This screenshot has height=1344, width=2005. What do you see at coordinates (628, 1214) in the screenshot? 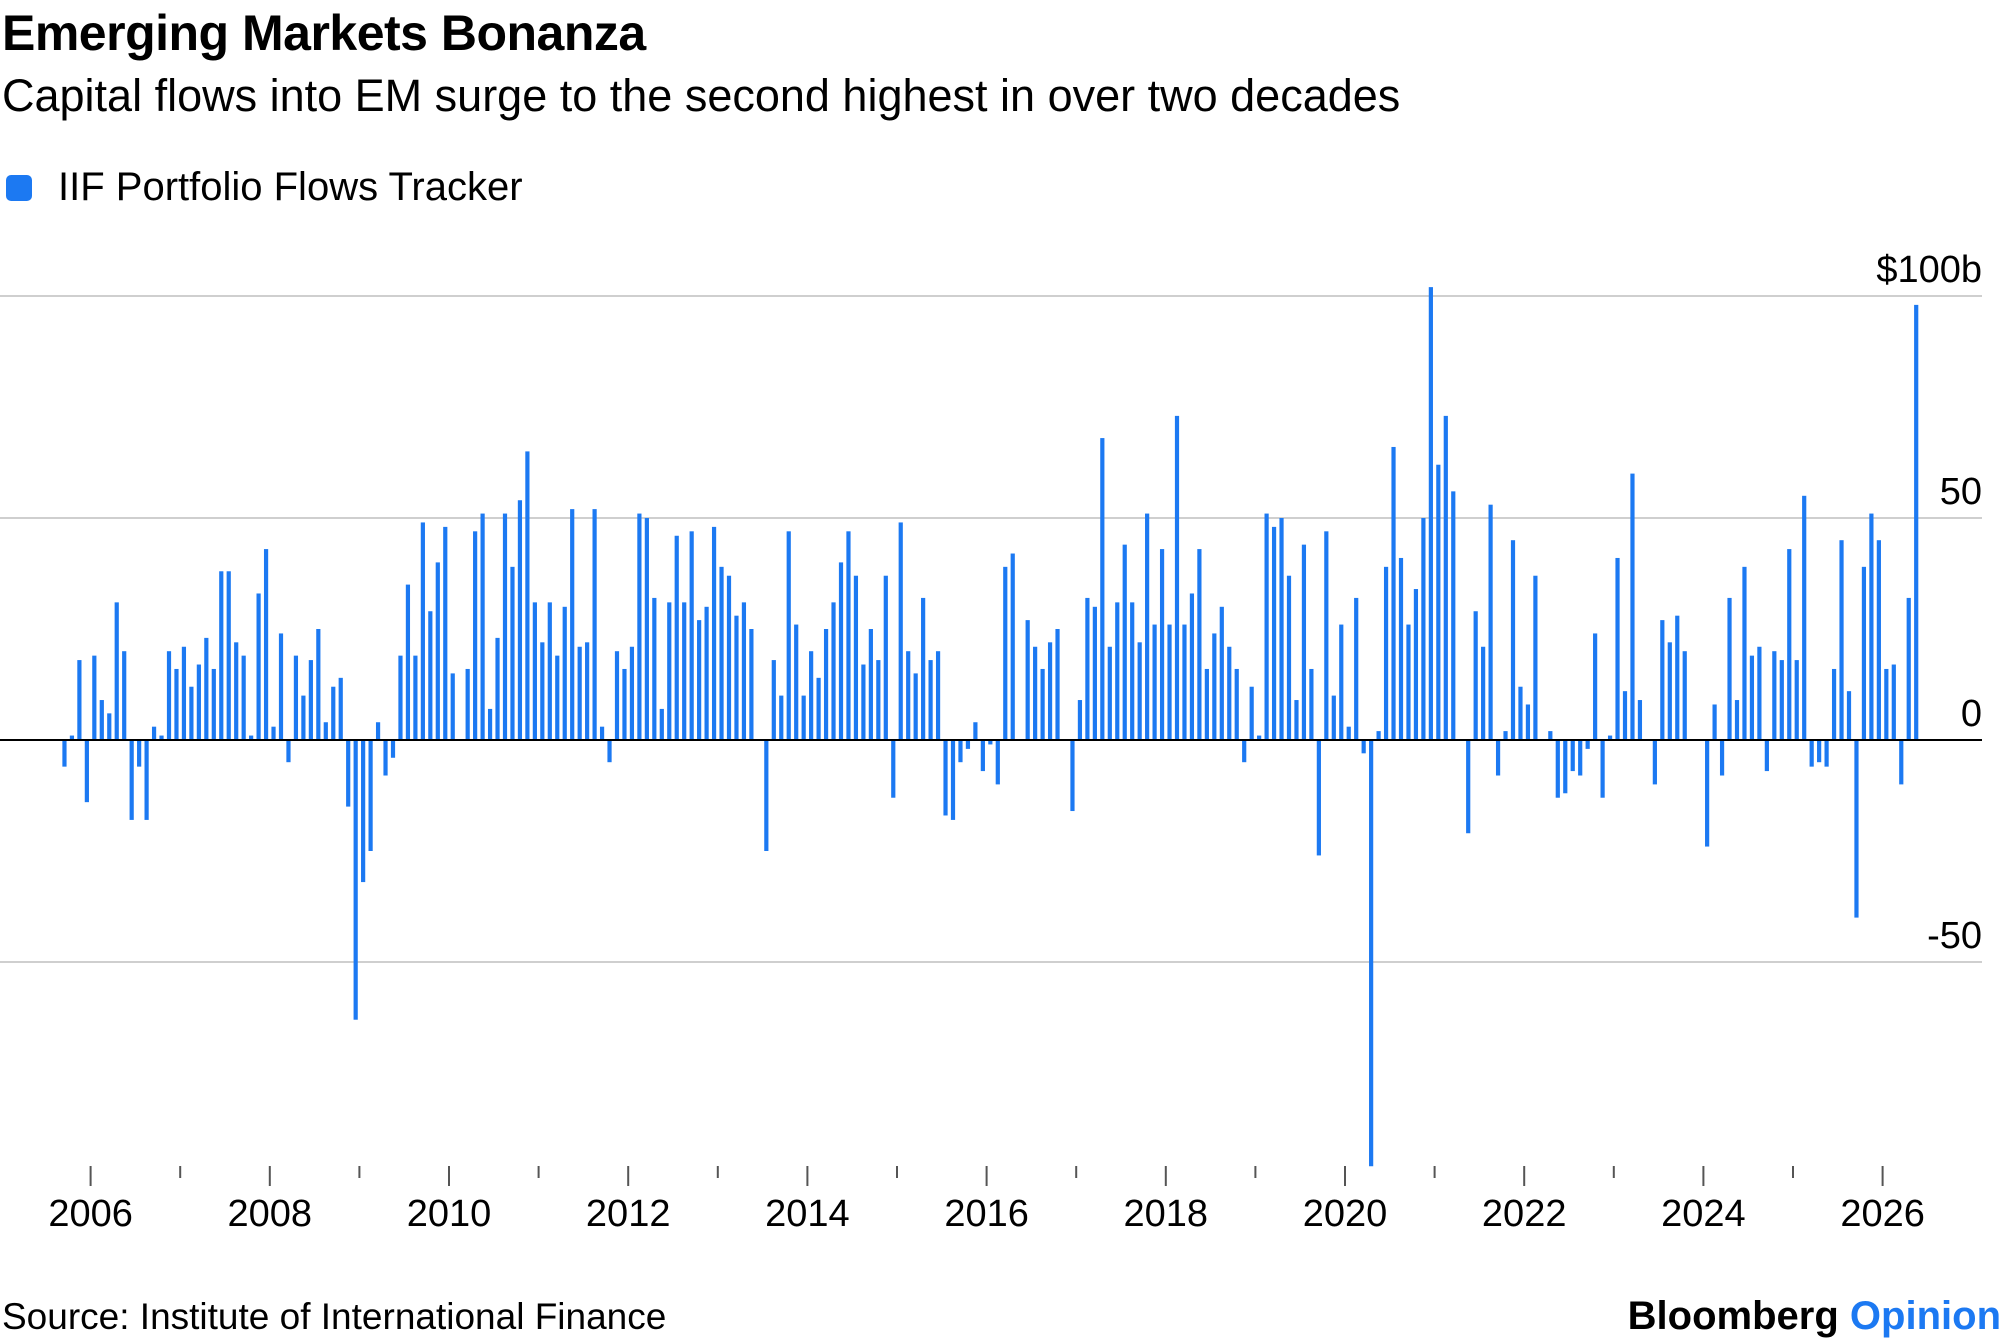
I see `x-tick-label: 2012` at bounding box center [628, 1214].